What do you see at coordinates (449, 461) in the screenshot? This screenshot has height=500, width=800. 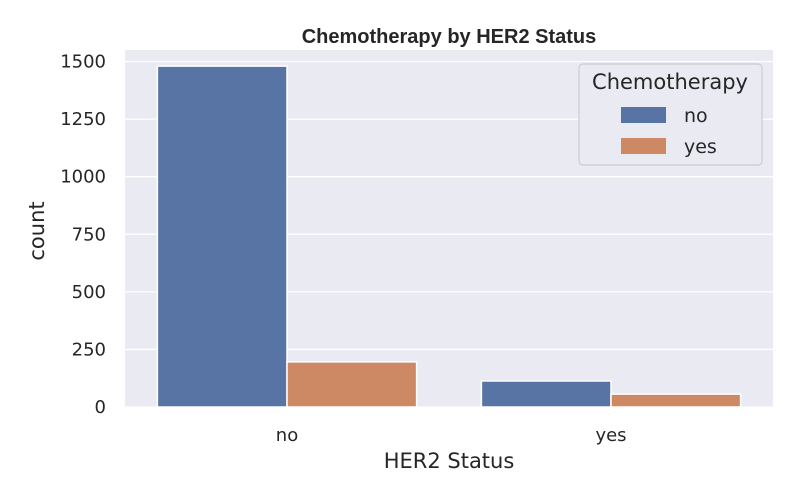 I see `x-axis-title: HER2 Status` at bounding box center [449, 461].